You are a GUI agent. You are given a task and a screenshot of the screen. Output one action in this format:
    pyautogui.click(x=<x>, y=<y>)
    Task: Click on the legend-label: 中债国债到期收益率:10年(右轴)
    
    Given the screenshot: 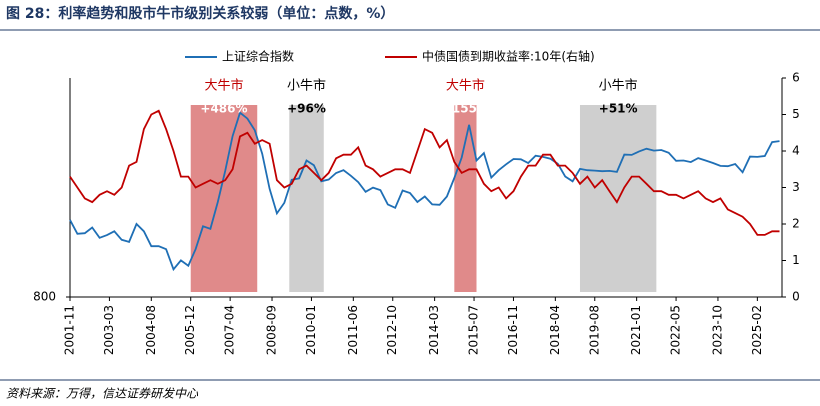 What is the action you would take?
    pyautogui.click(x=508, y=56)
    